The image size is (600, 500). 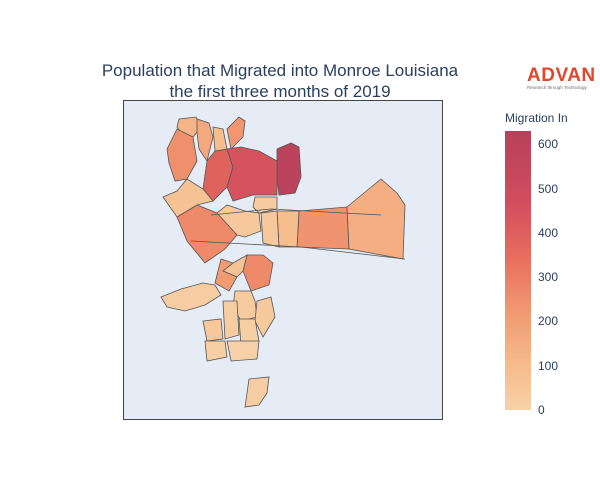 What do you see at coordinates (548, 365) in the screenshot?
I see `colorbar-tick-label: 100` at bounding box center [548, 365].